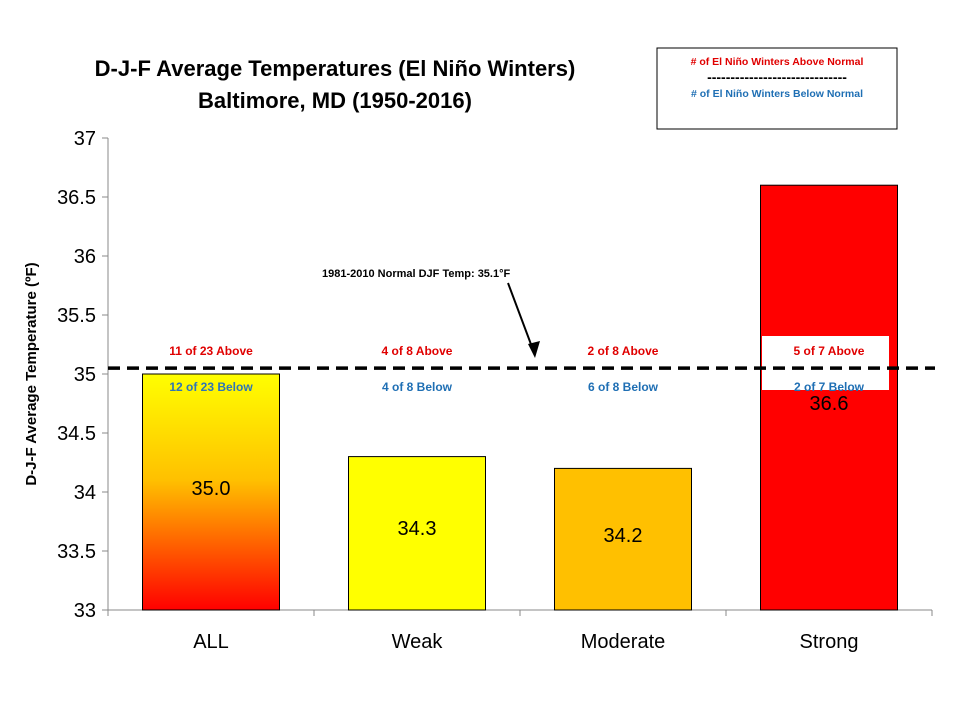 Image resolution: width=960 pixels, height=720 pixels. I want to click on normal-annotation: 1981-2010 Normal DJF Temp: 35.1°F, so click(431, 313).